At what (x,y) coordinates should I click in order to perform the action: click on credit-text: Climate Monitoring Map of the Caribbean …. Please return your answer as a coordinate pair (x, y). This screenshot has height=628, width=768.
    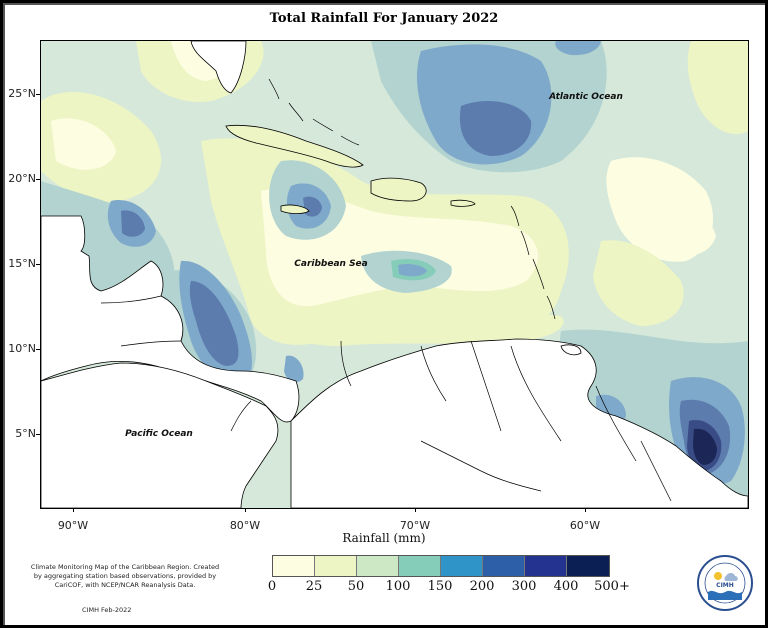
    Looking at the image, I should click on (125, 576).